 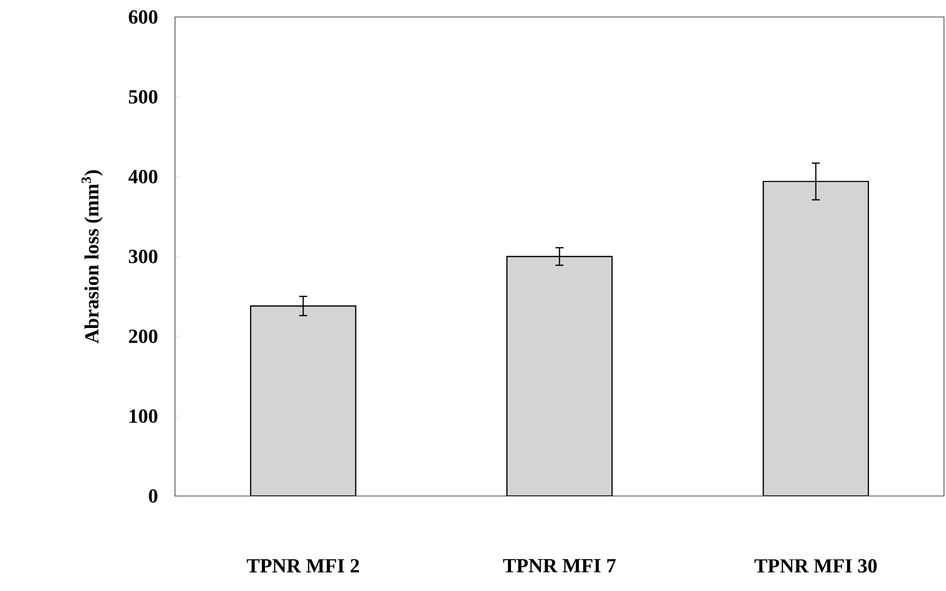 What do you see at coordinates (143, 177) in the screenshot?
I see `y-tick-label: 400` at bounding box center [143, 177].